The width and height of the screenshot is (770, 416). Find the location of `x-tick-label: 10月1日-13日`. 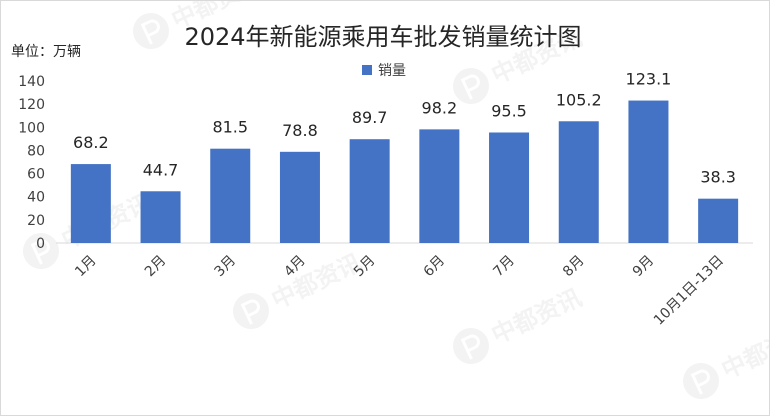

x-tick-label: 10月1日-13日 is located at coordinates (689, 291).